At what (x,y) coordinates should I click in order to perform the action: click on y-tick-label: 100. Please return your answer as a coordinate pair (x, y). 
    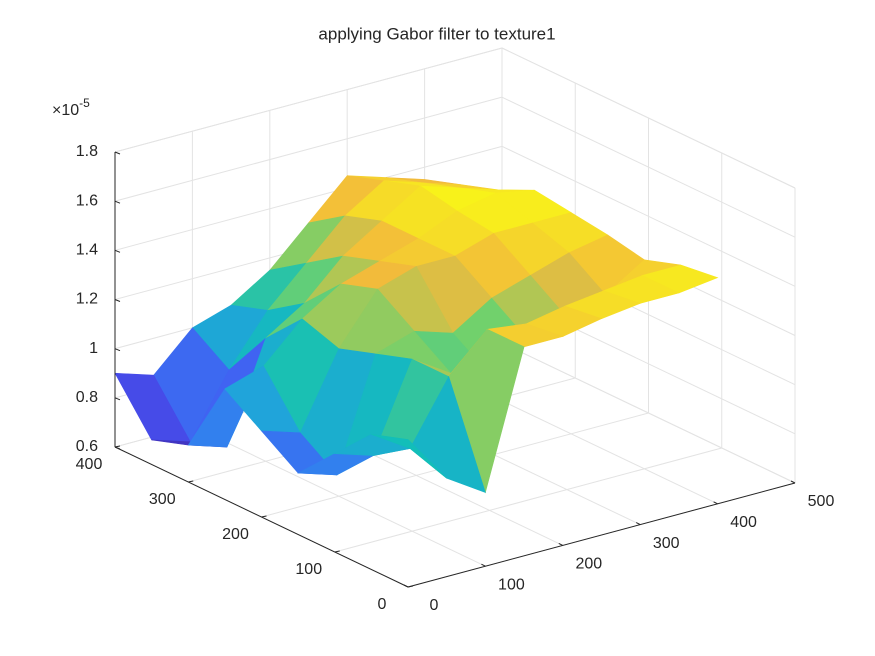
    Looking at the image, I should click on (308, 569).